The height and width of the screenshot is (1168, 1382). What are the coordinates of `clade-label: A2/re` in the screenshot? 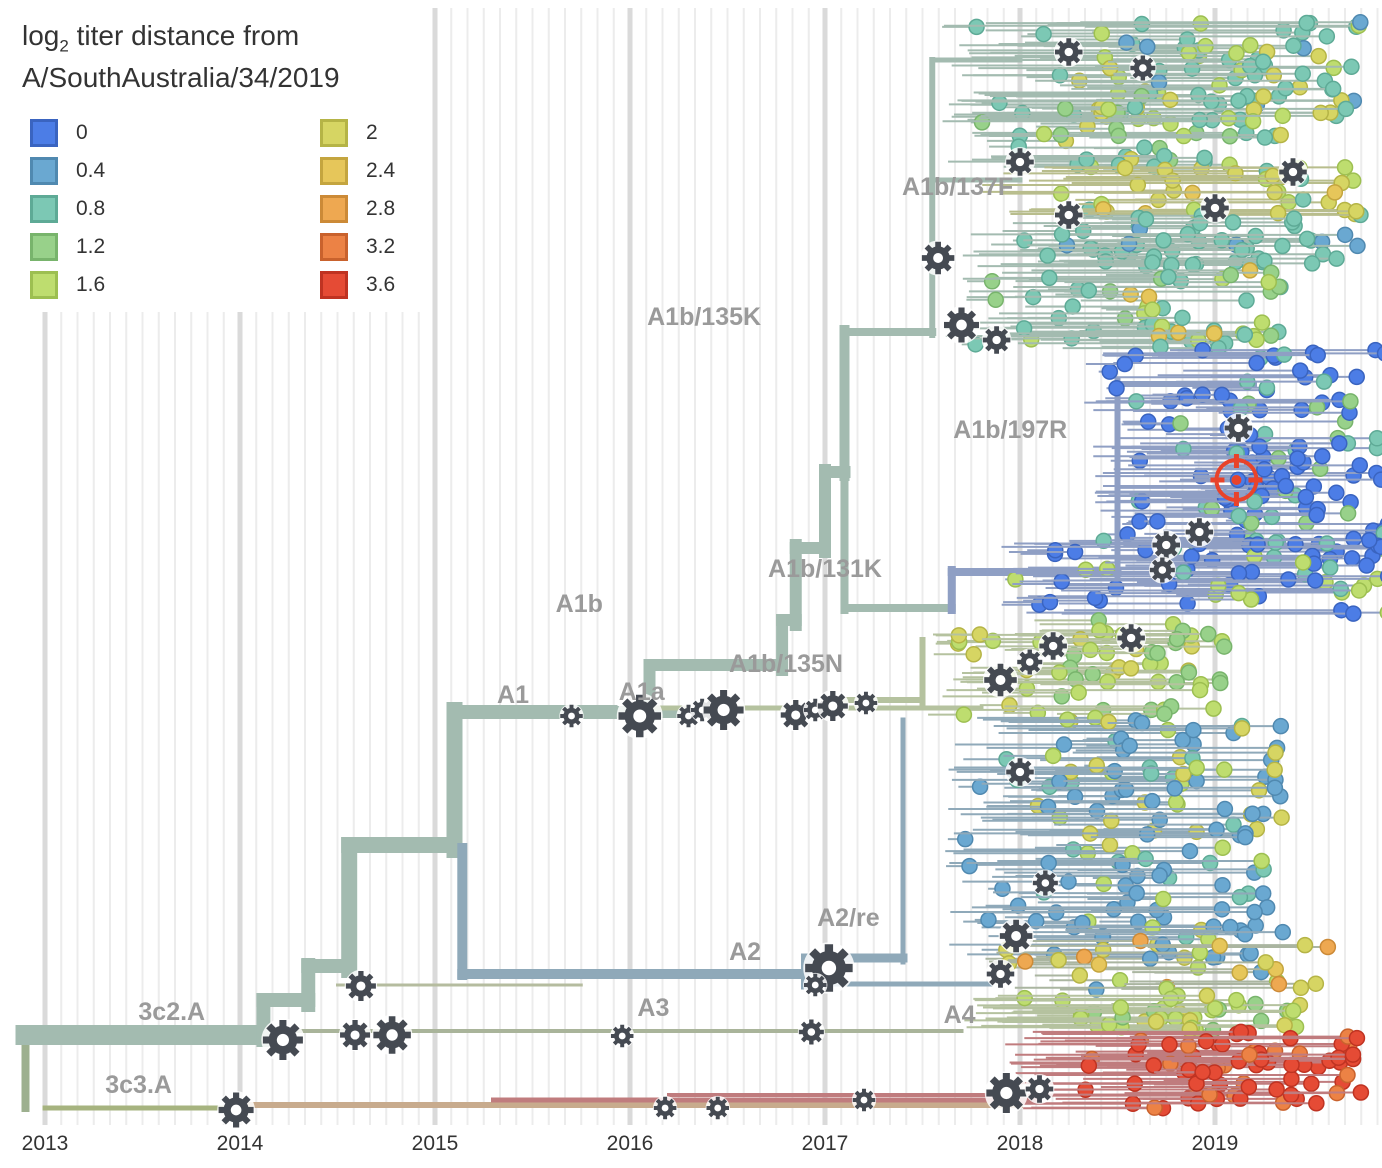 It's located at (848, 918).